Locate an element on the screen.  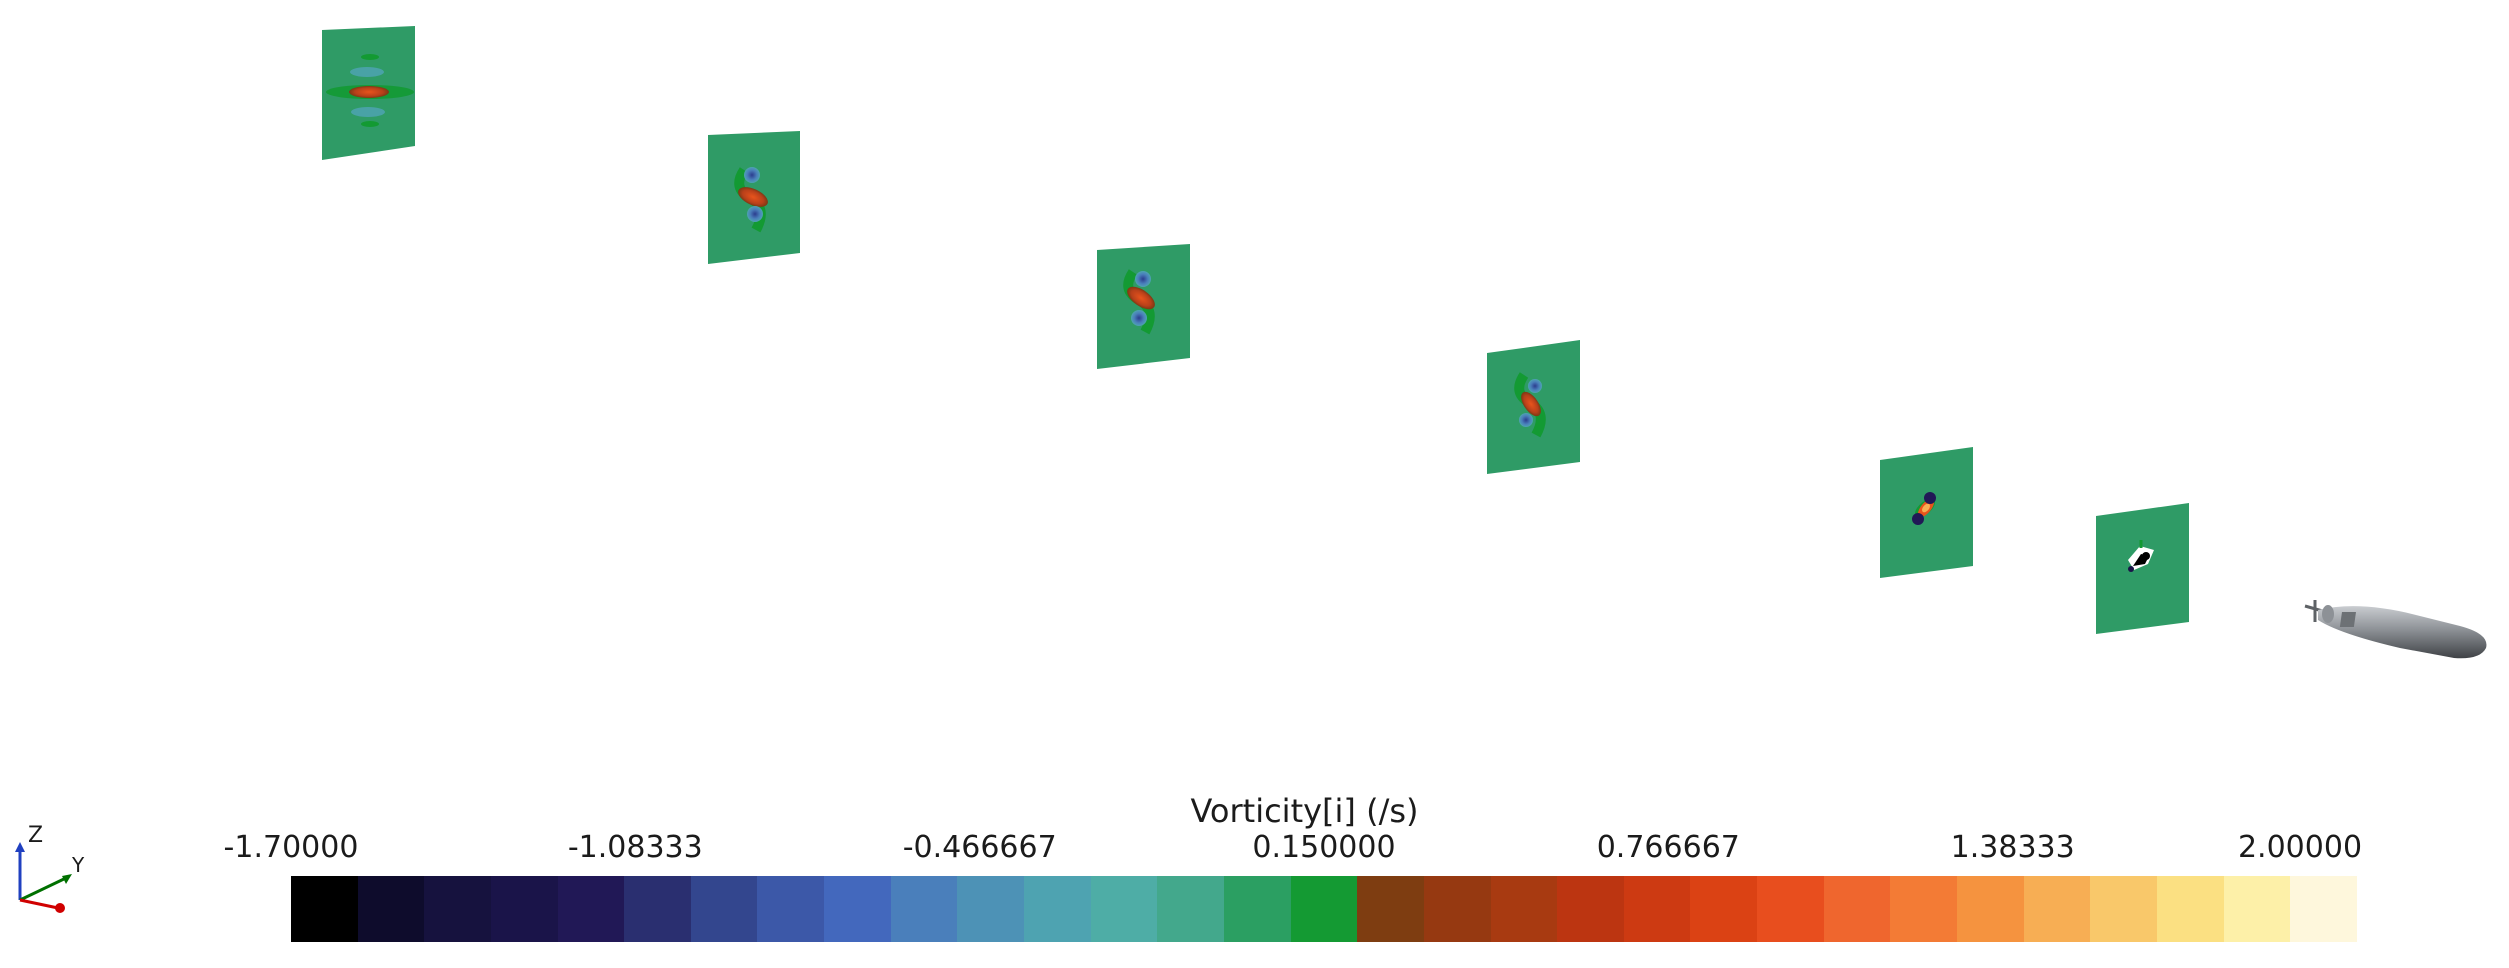
submarine-model is located at coordinates (2395, 629).